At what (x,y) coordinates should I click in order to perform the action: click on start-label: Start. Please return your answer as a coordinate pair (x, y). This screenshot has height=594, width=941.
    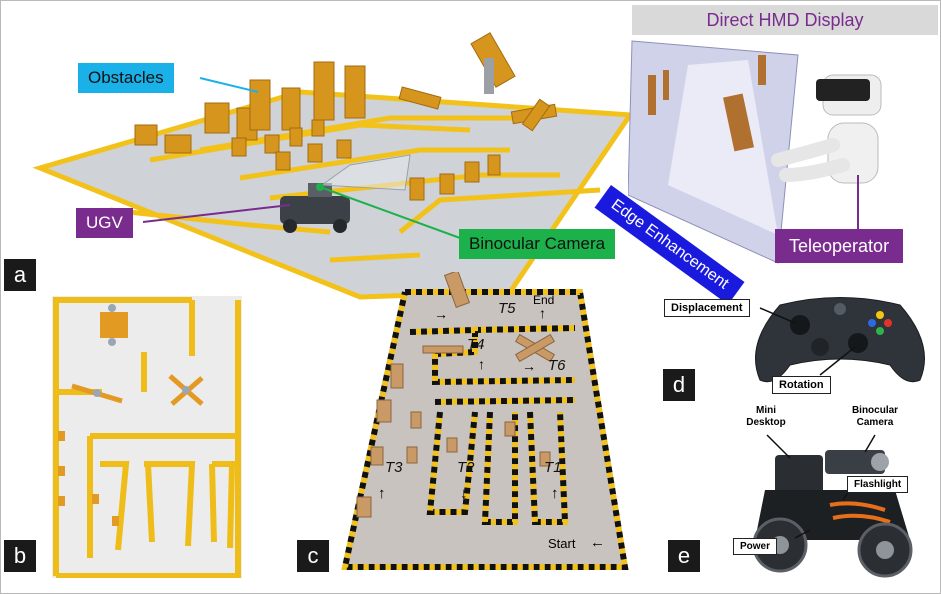
    Looking at the image, I should click on (562, 543).